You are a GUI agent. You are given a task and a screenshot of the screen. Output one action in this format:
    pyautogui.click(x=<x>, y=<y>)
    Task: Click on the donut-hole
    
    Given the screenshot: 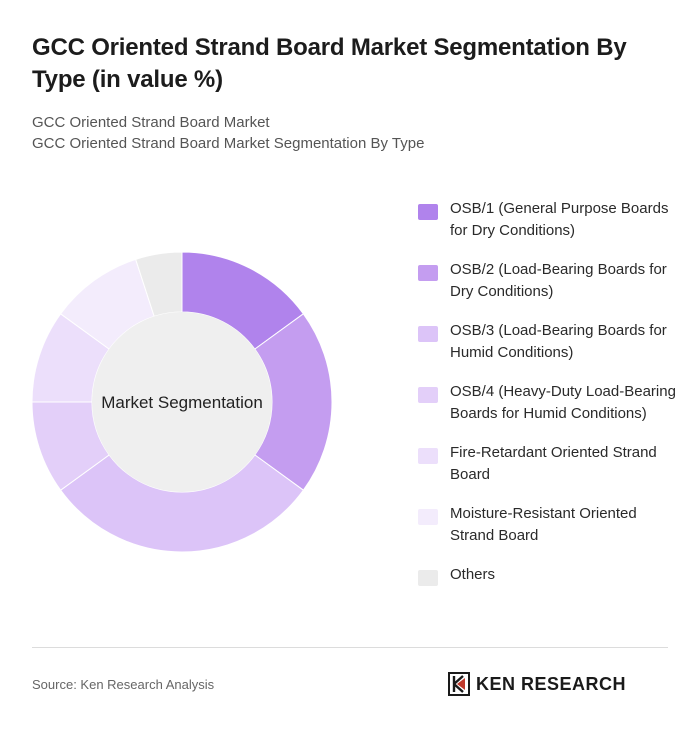 What is the action you would take?
    pyautogui.click(x=182, y=402)
    